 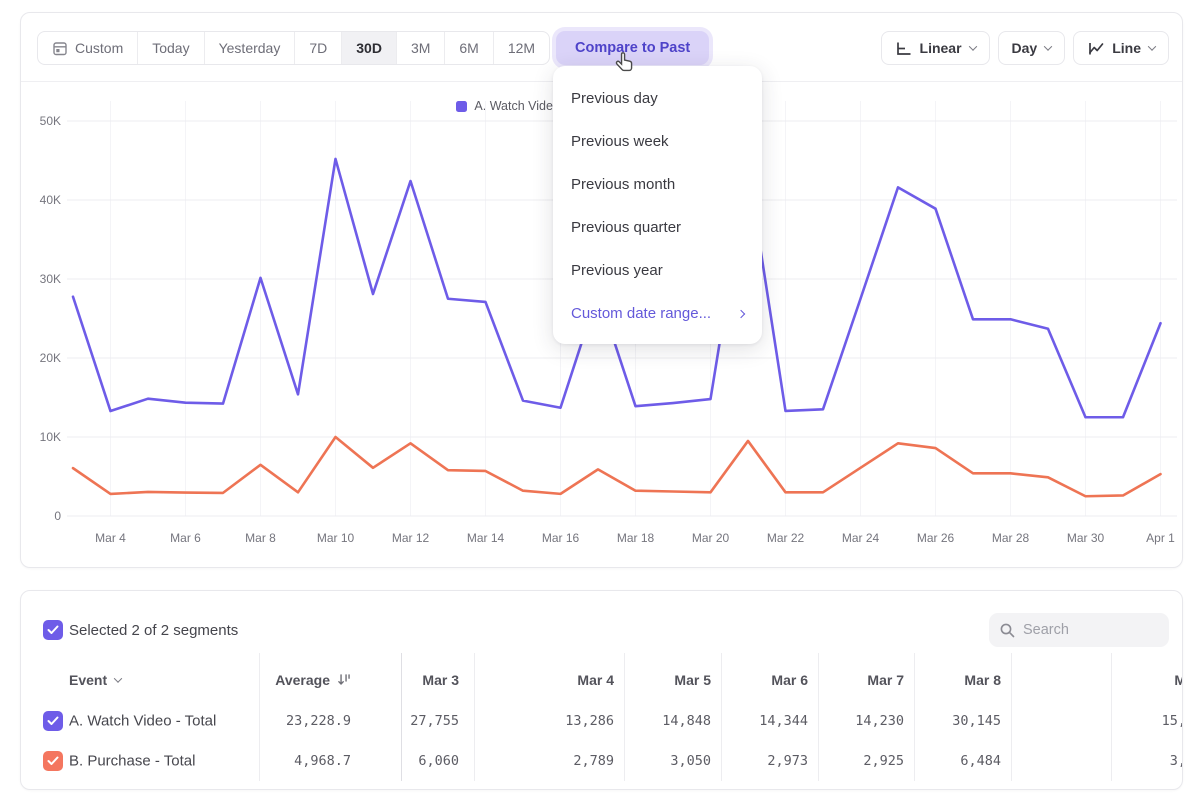 What do you see at coordinates (335, 538) in the screenshot?
I see `x-axis-tick: Mar 10` at bounding box center [335, 538].